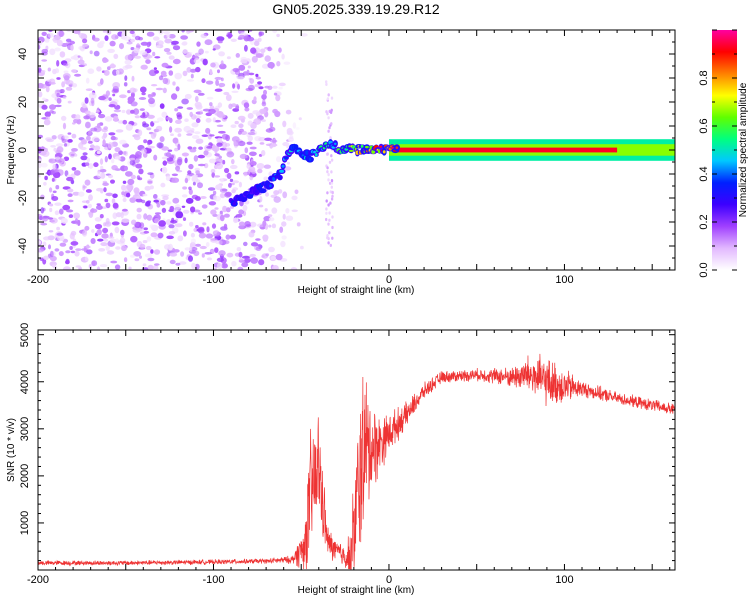 The height and width of the screenshot is (600, 750). What do you see at coordinates (25, 476) in the screenshot?
I see `snr-ytick-label: 2000` at bounding box center [25, 476].